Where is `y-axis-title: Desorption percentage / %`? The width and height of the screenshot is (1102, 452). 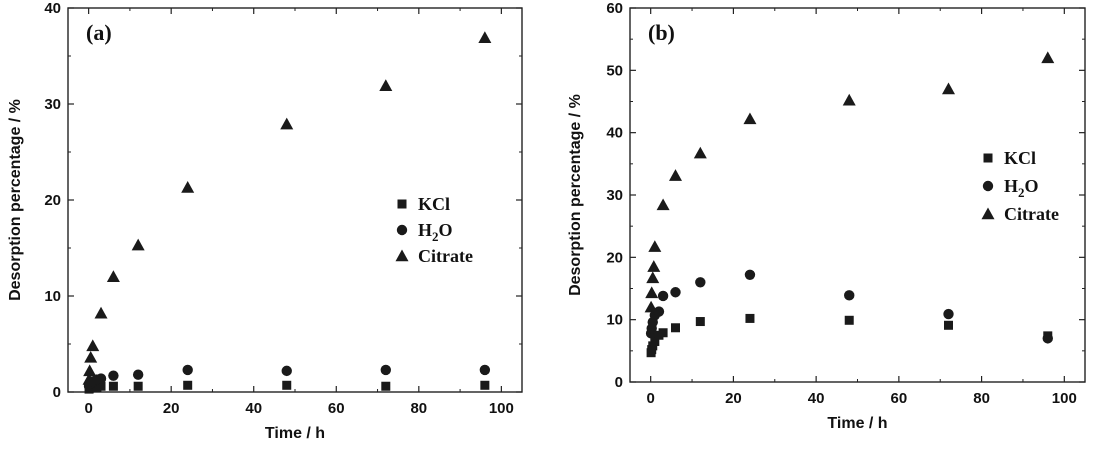
y-axis-title: Desorption percentage / % is located at coordinates (575, 195).